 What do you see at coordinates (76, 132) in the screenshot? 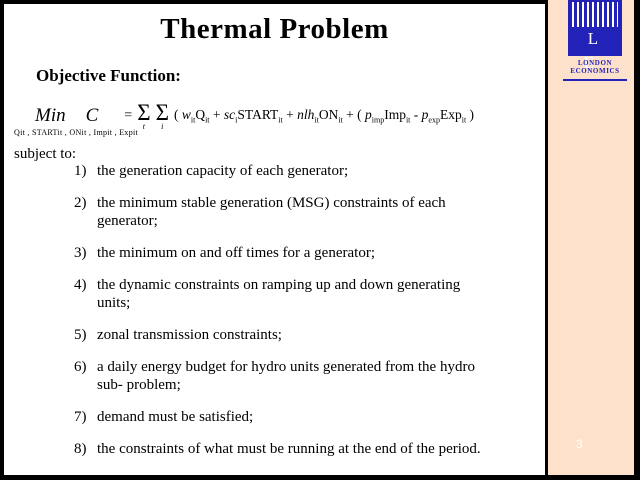
I see `min-decision-variables: Qit , STARTit , ONit , Impit , Expit` at bounding box center [76, 132].